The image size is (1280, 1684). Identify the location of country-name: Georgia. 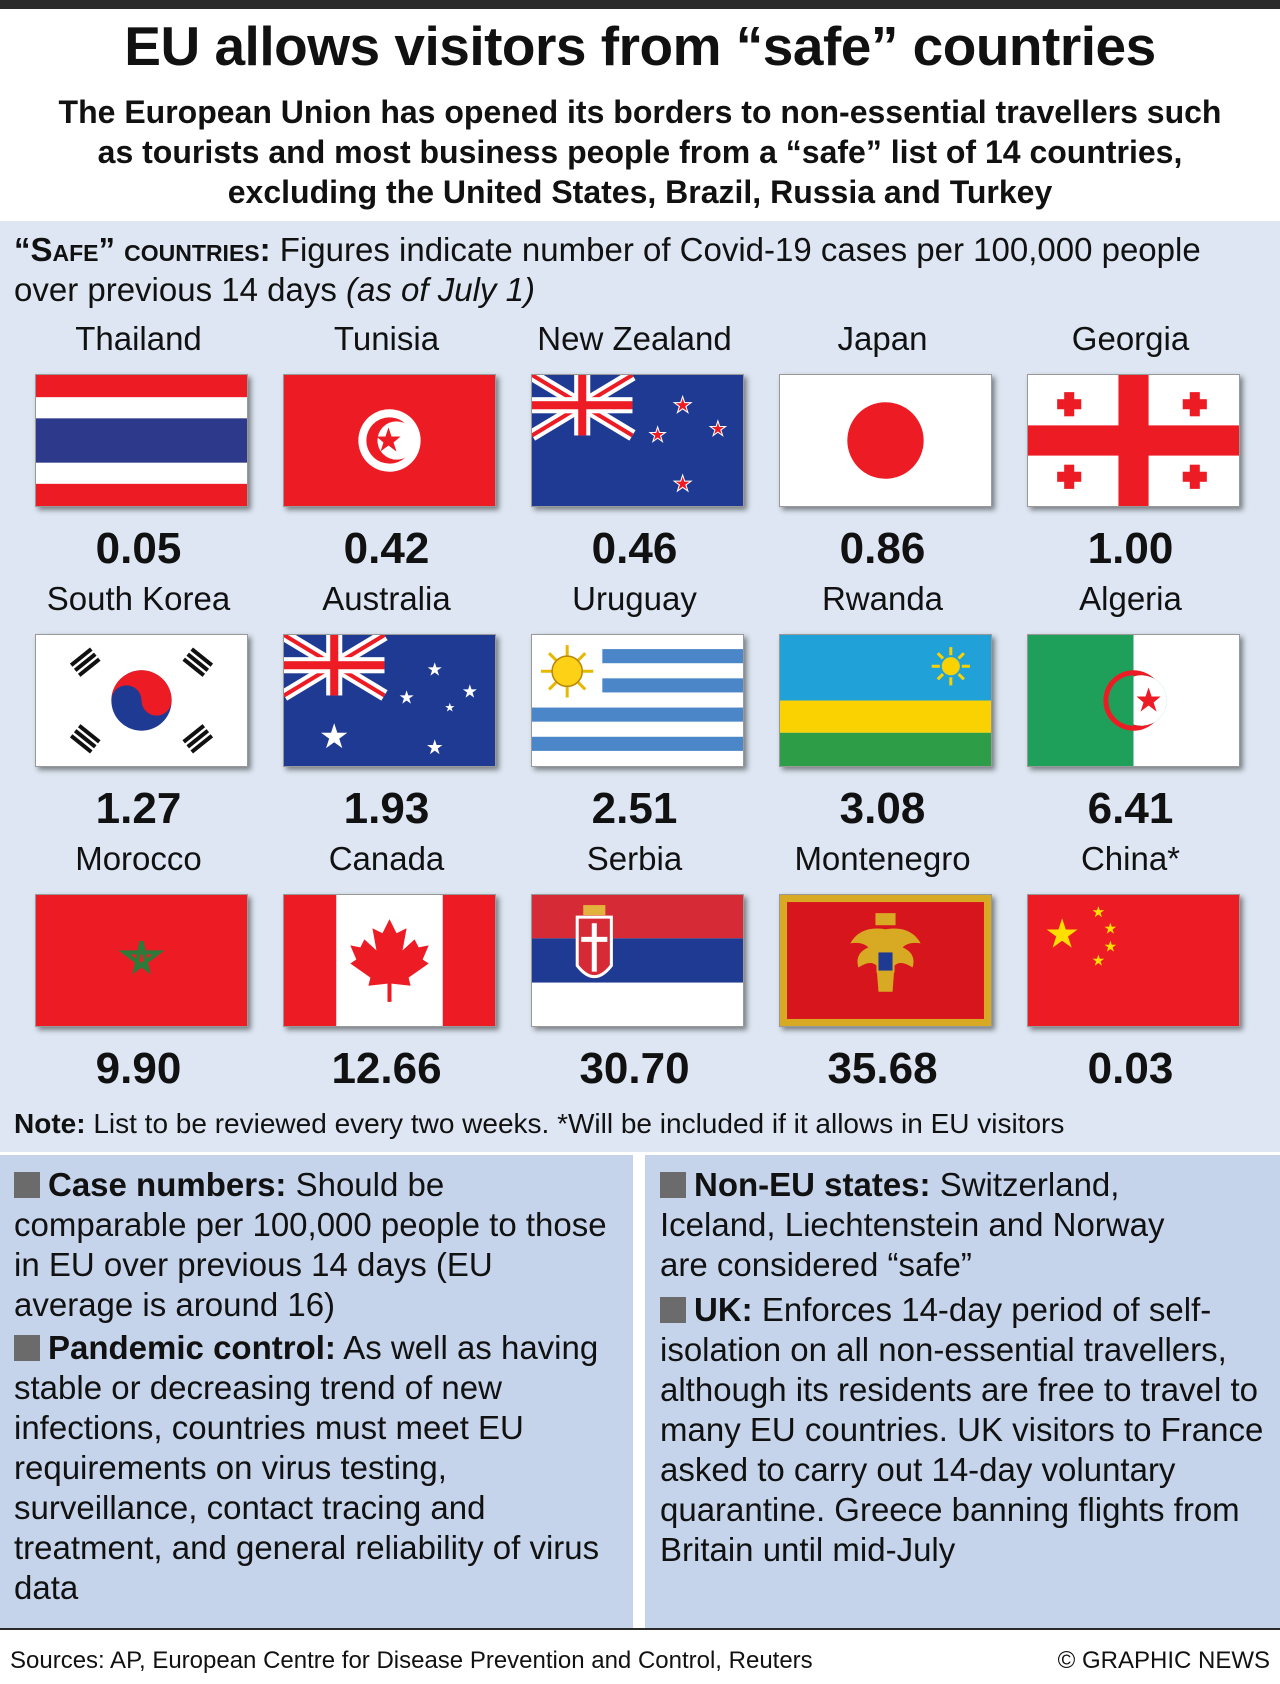
(1130, 338).